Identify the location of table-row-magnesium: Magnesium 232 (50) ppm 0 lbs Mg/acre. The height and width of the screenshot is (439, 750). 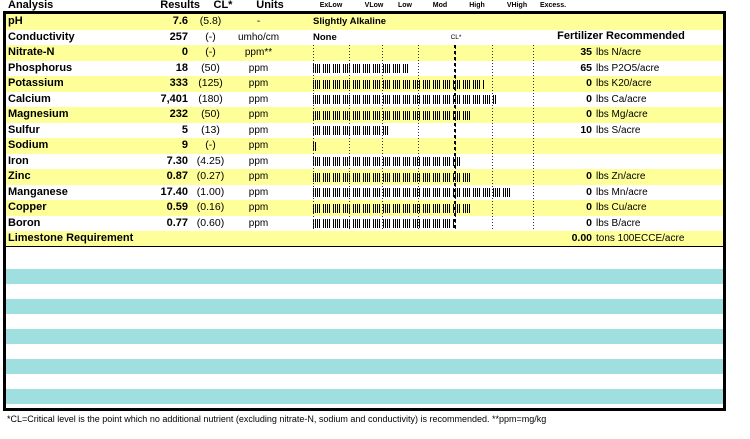
(364, 115).